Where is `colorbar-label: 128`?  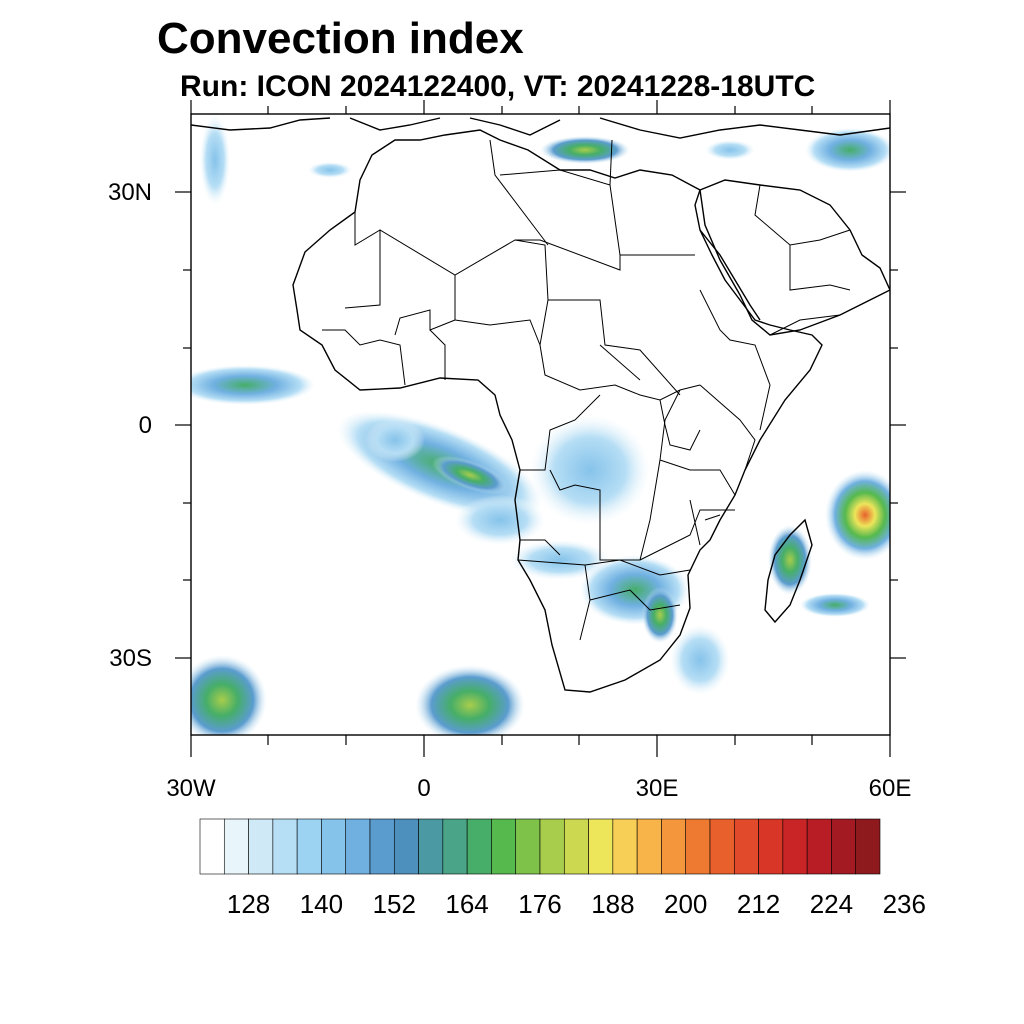
colorbar-label: 128 is located at coordinates (248, 904).